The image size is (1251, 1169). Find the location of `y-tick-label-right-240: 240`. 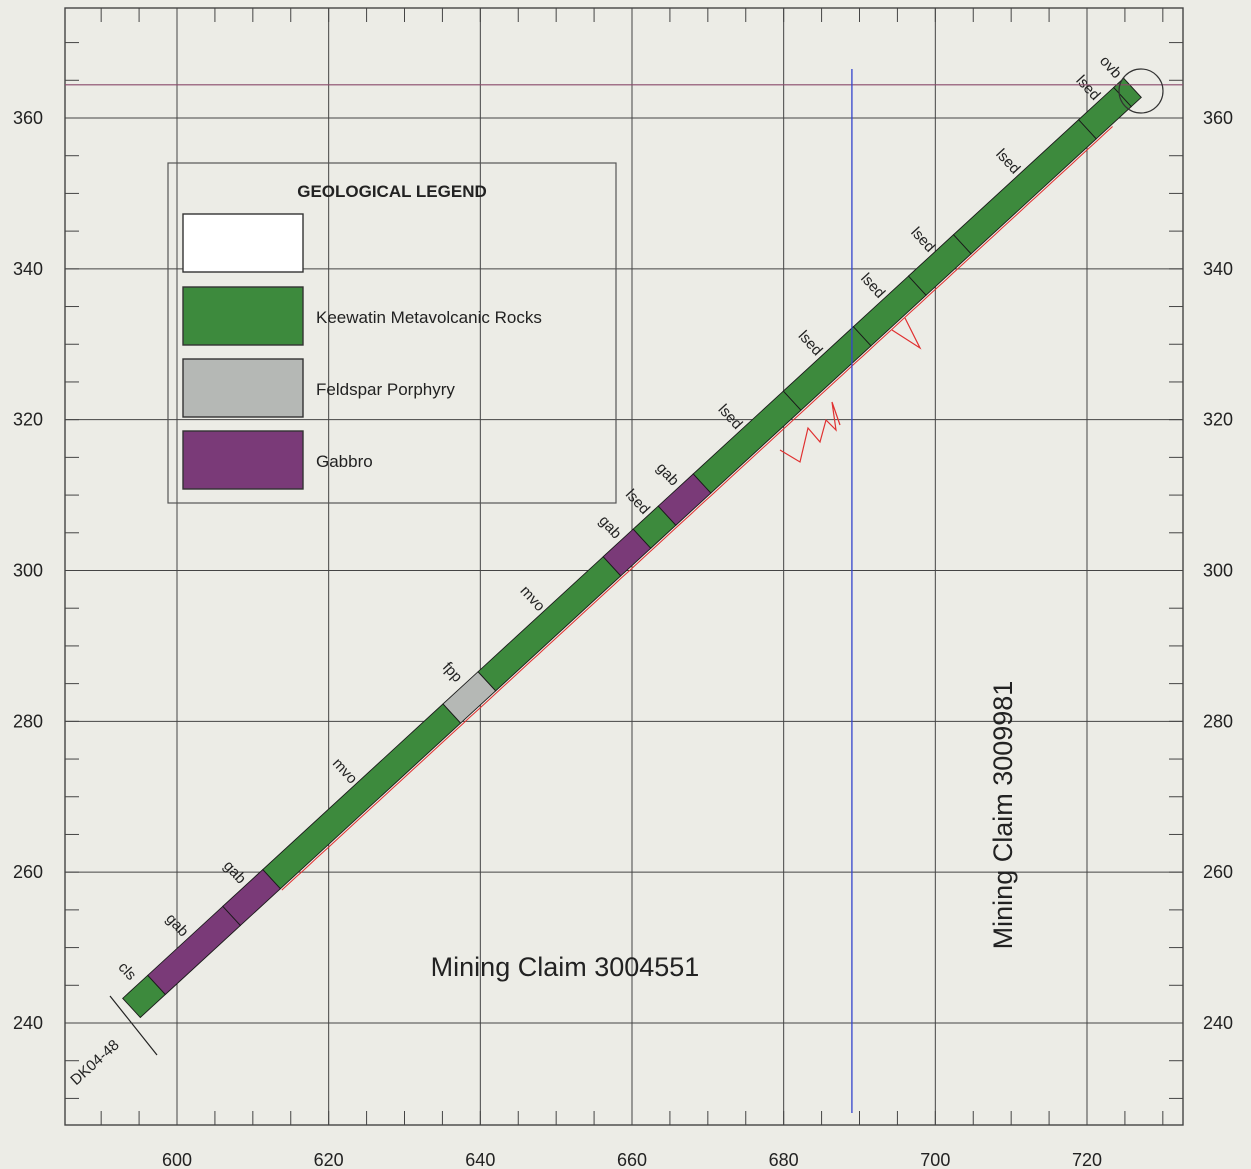

y-tick-label-right-240: 240 is located at coordinates (1218, 1023).